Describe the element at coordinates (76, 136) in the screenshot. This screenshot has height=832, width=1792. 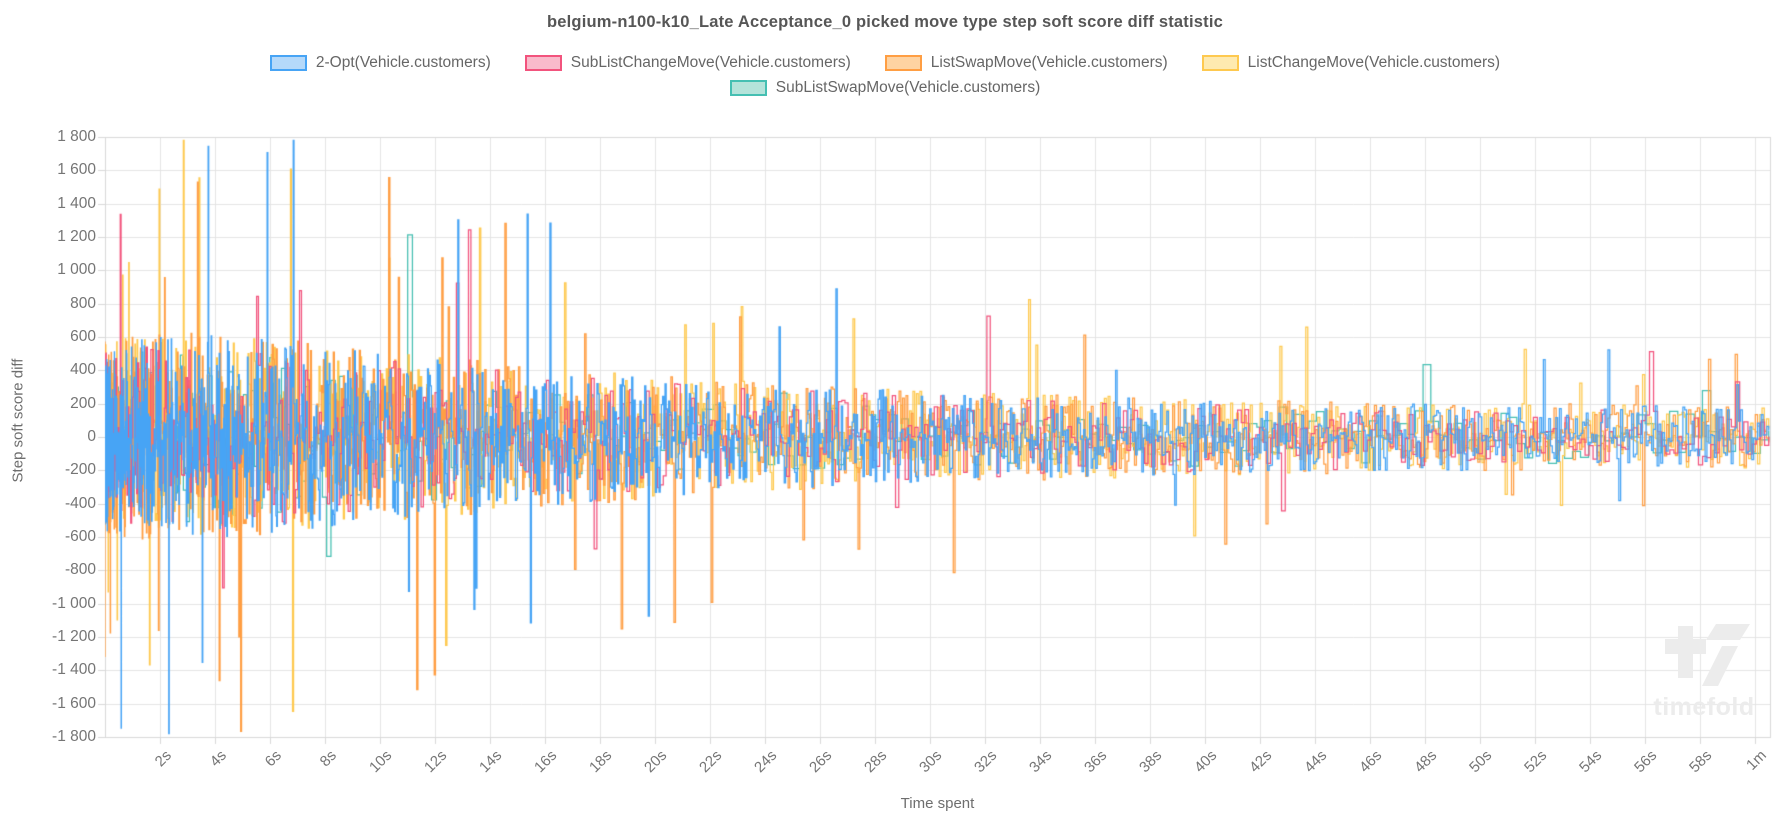
I see `y-tick-label: 1 800` at that location.